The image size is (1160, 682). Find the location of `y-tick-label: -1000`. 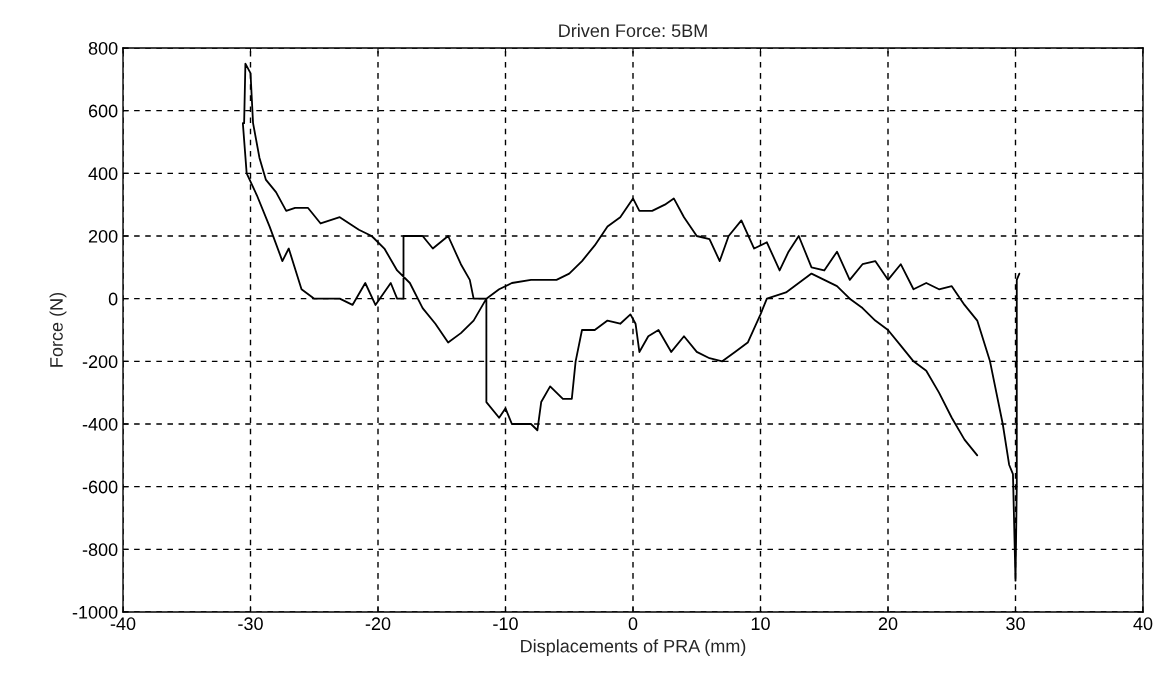

y-tick-label: -1000 is located at coordinates (95, 612).